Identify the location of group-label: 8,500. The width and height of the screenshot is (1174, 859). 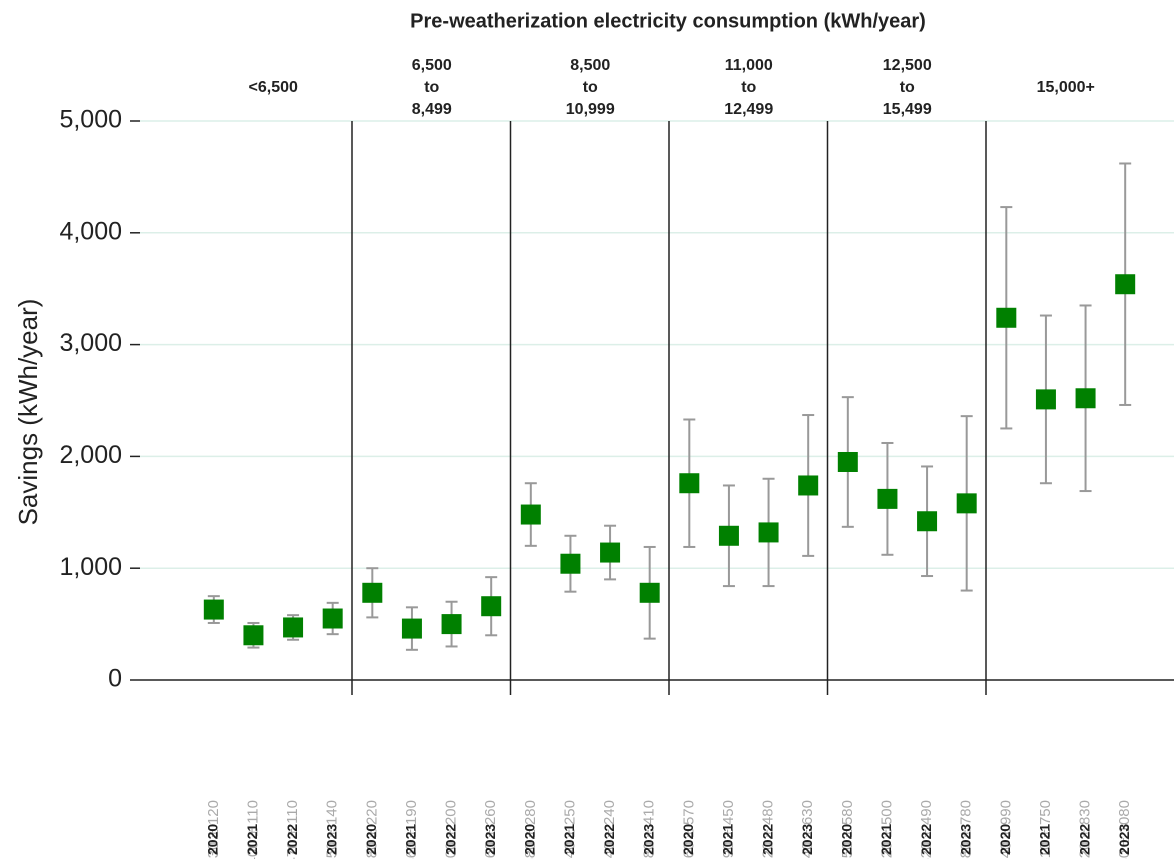
(590, 65).